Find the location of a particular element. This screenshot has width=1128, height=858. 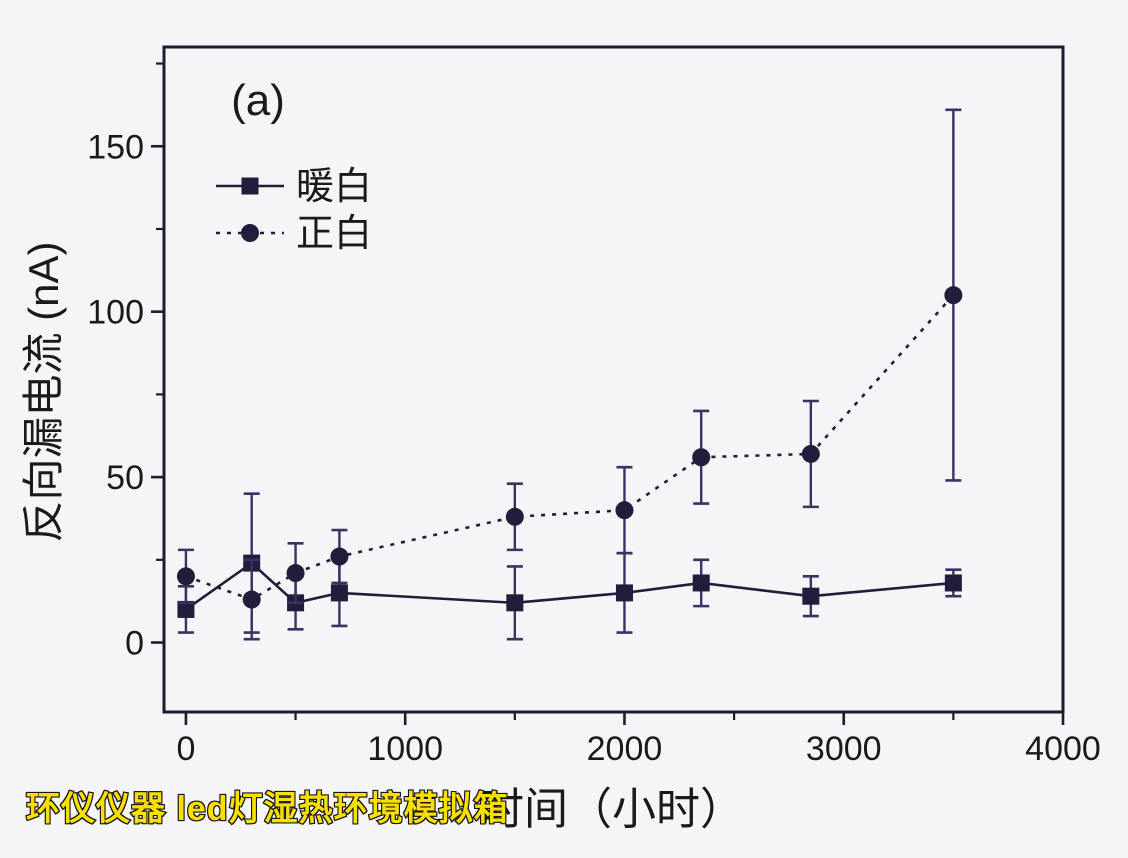

x-axis-tick-label: 0 is located at coordinates (185, 749).